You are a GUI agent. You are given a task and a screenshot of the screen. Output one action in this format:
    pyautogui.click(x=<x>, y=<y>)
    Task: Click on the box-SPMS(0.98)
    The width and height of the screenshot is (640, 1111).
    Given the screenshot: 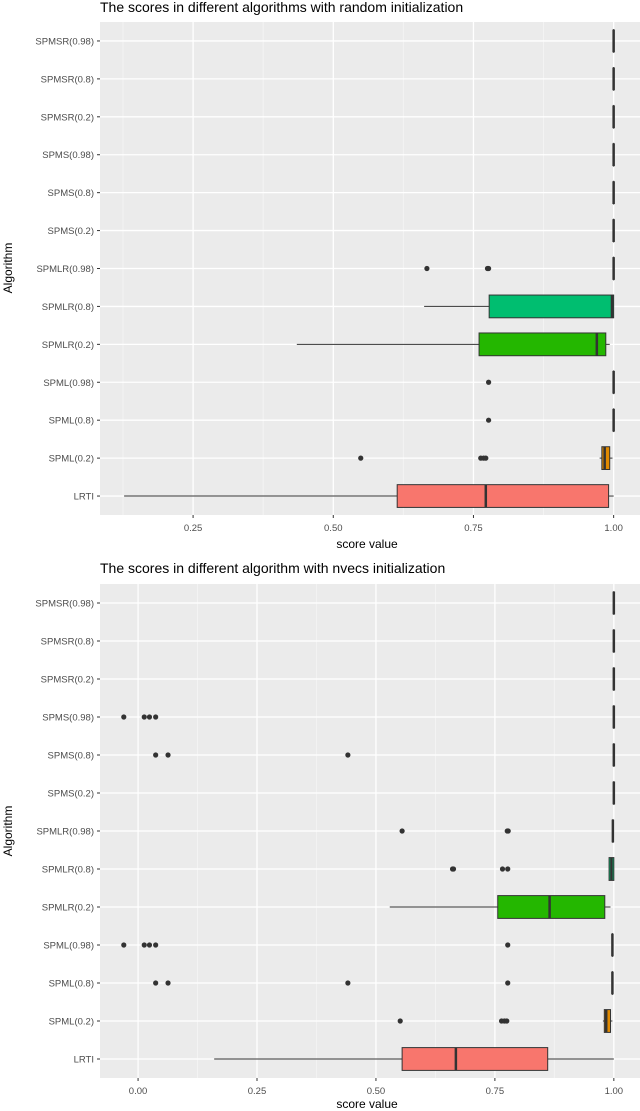 What is the action you would take?
    pyautogui.click(x=368, y=717)
    